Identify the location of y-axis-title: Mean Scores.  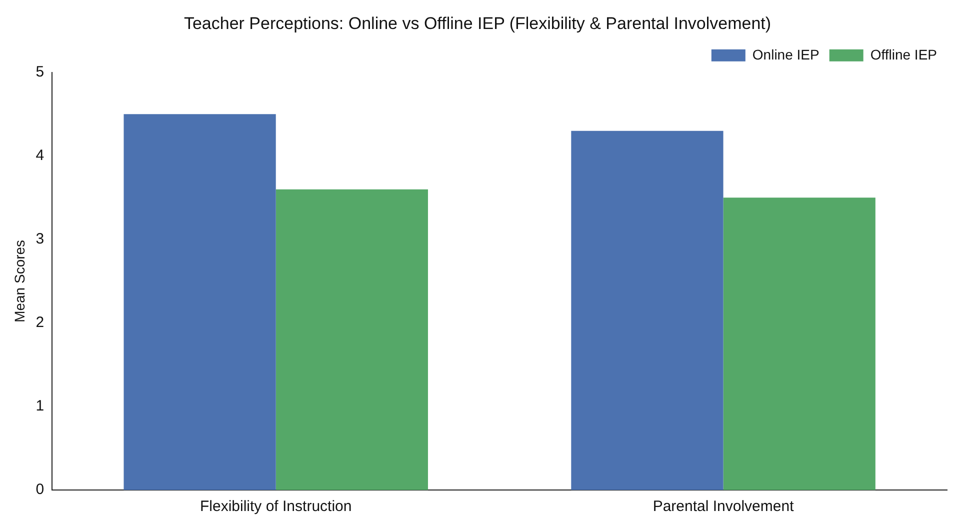
(19, 281).